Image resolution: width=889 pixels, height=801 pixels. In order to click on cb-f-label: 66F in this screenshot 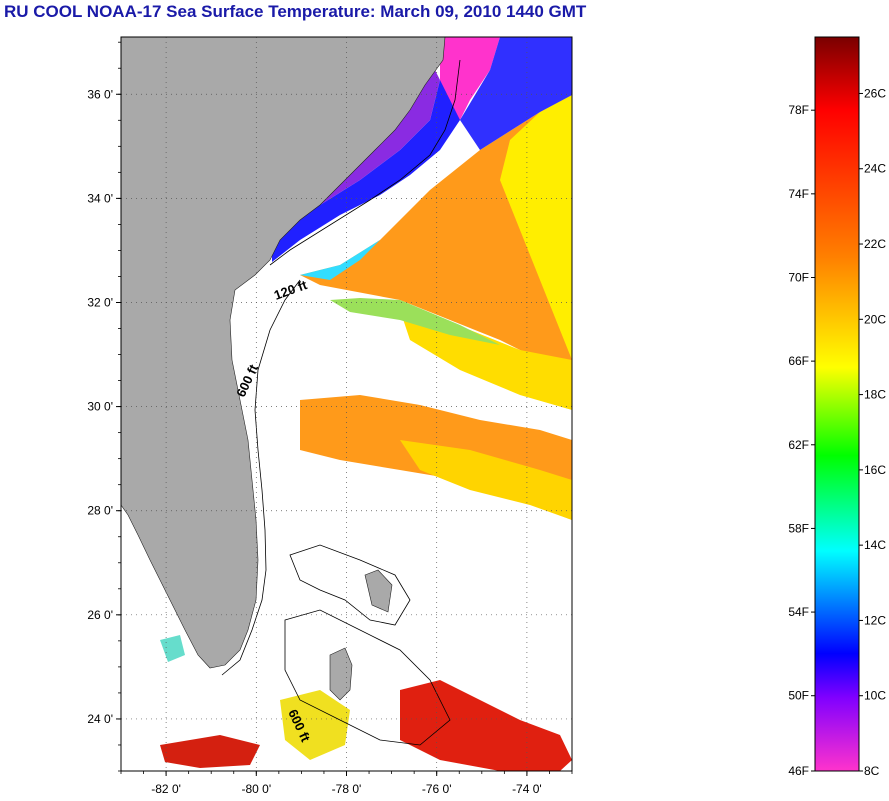, I will do `click(798, 361)`.